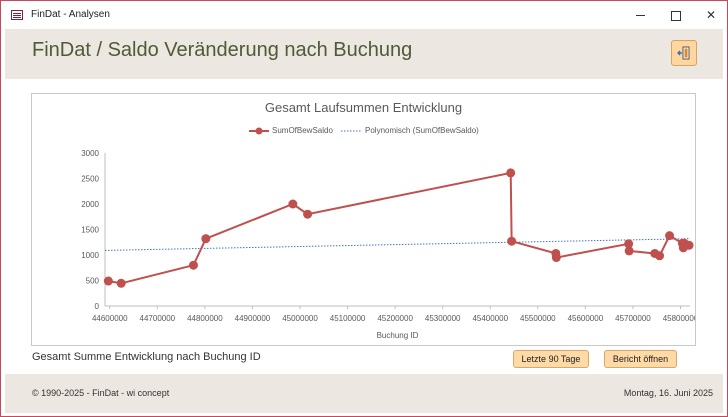 This screenshot has width=728, height=417. What do you see at coordinates (586, 318) in the screenshot?
I see `x-tick-label: 45600000` at bounding box center [586, 318].